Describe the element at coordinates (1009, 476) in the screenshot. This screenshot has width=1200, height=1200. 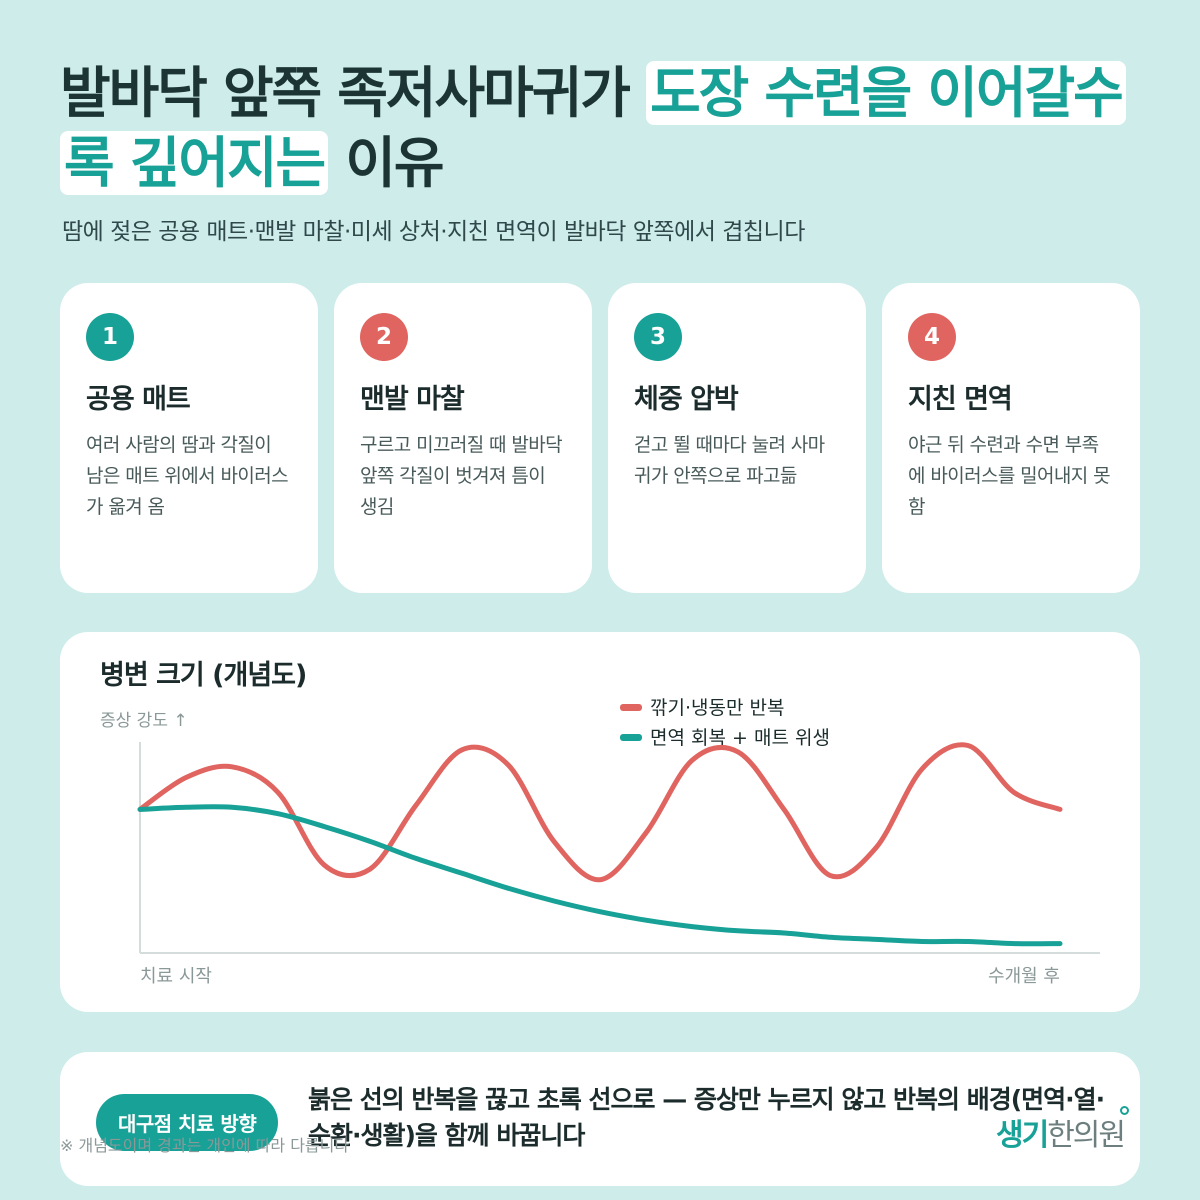
I see `card-description: 야근 뒤 수련과 수면 부족에 바이러스를 밀어내지 못함` at that location.